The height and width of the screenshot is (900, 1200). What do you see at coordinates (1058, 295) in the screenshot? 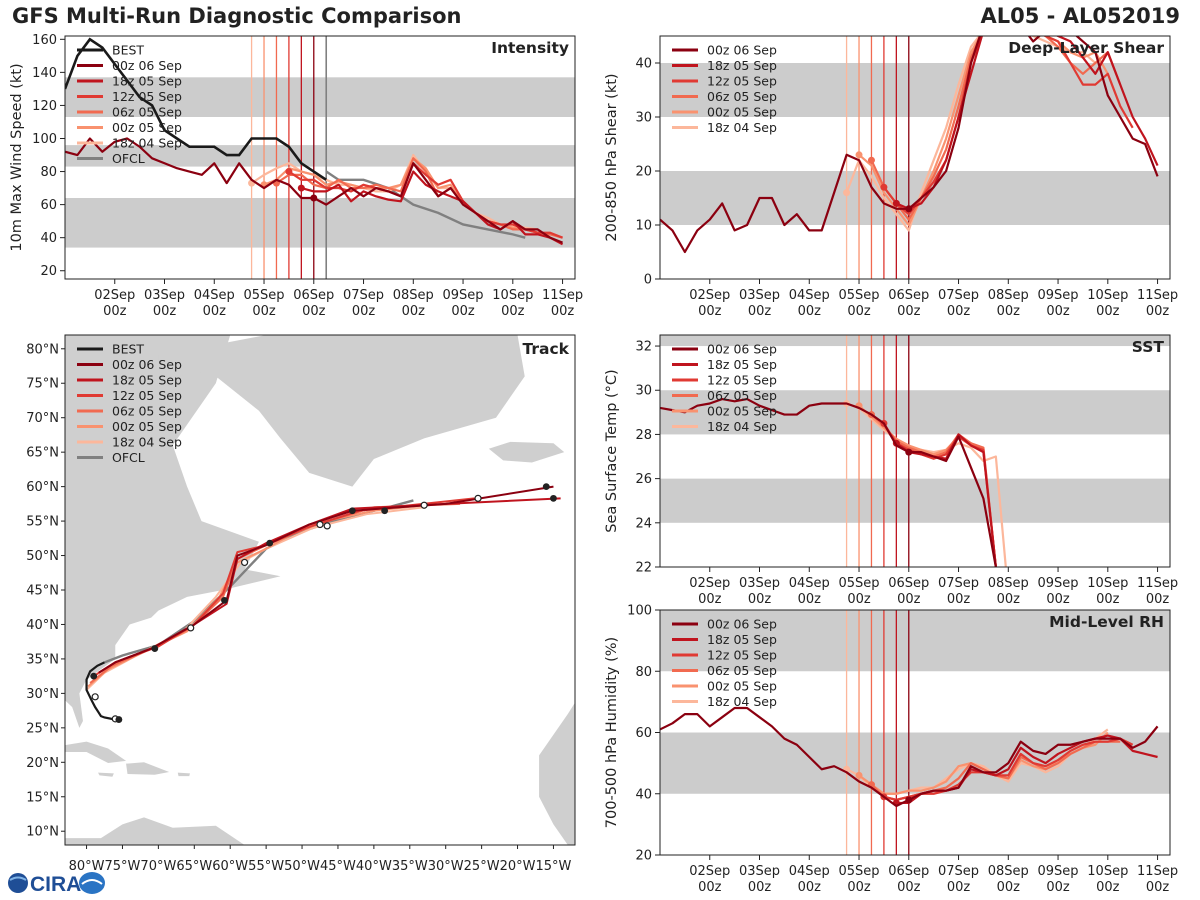
I see `x-tick-label: 09Sep` at bounding box center [1058, 295].